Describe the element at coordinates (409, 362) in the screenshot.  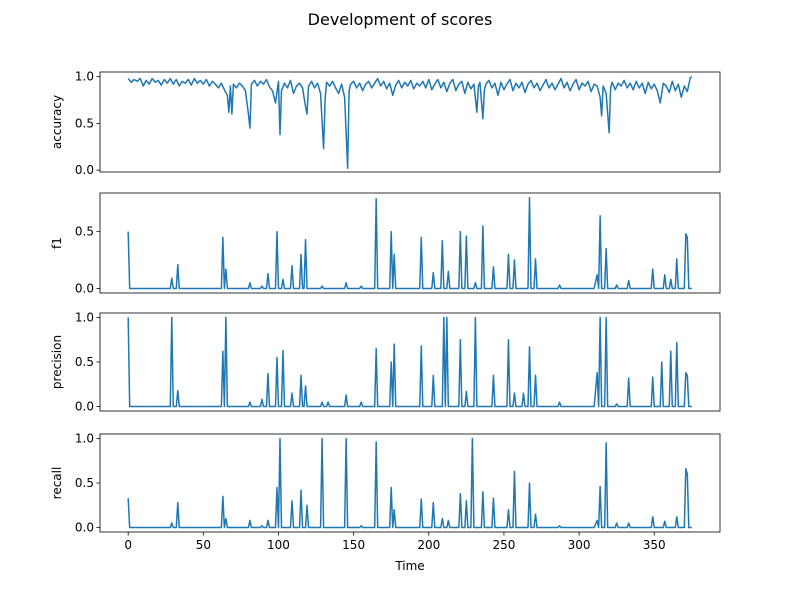
I see `precision-series-line` at that location.